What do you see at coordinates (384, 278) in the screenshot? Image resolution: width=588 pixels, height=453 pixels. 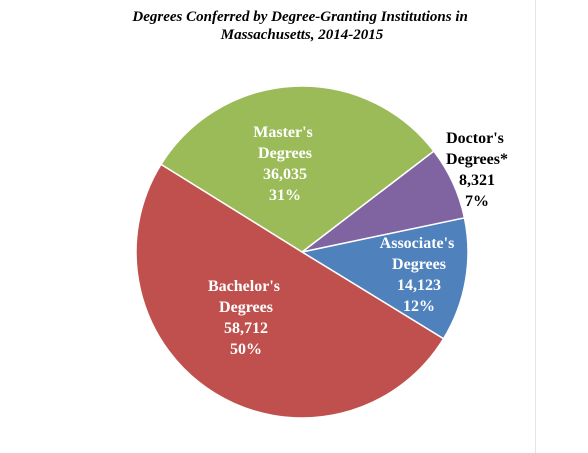 I see `pie-slice` at bounding box center [384, 278].